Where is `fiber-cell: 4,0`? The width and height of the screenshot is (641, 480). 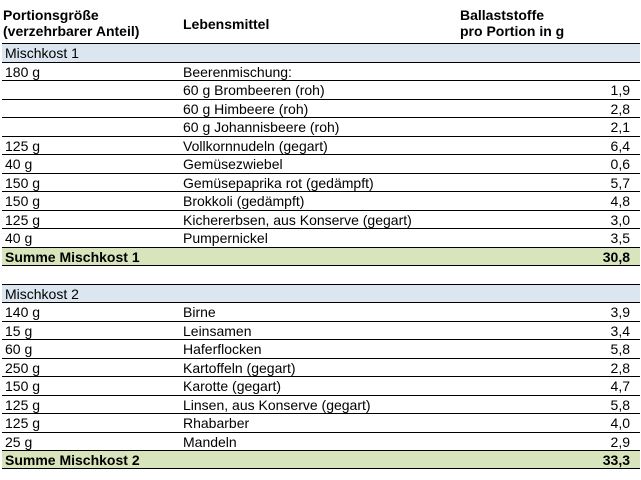 fiber-cell: 4,0 is located at coordinates (620, 423).